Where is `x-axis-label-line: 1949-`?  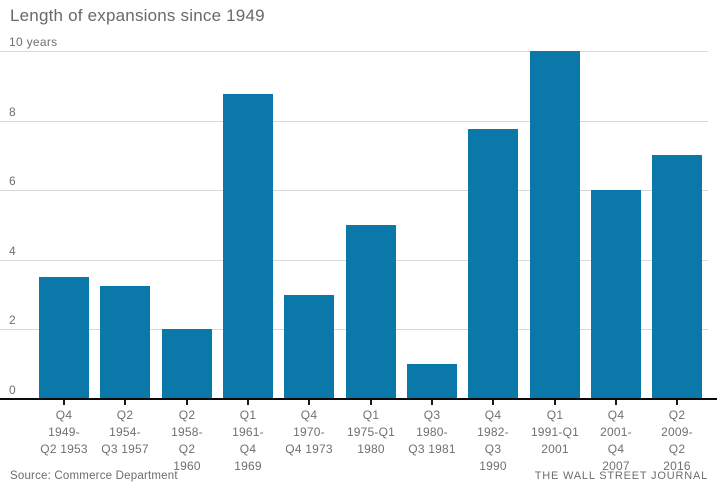 x-axis-label-line: 1949- is located at coordinates (64, 432).